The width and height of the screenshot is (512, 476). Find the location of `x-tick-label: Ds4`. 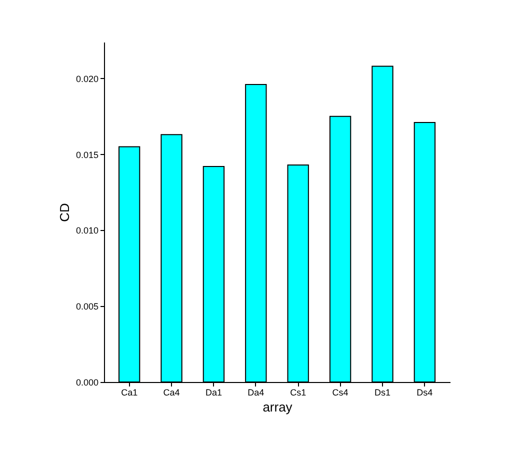

x-tick-label: Ds4 is located at coordinates (424, 393).